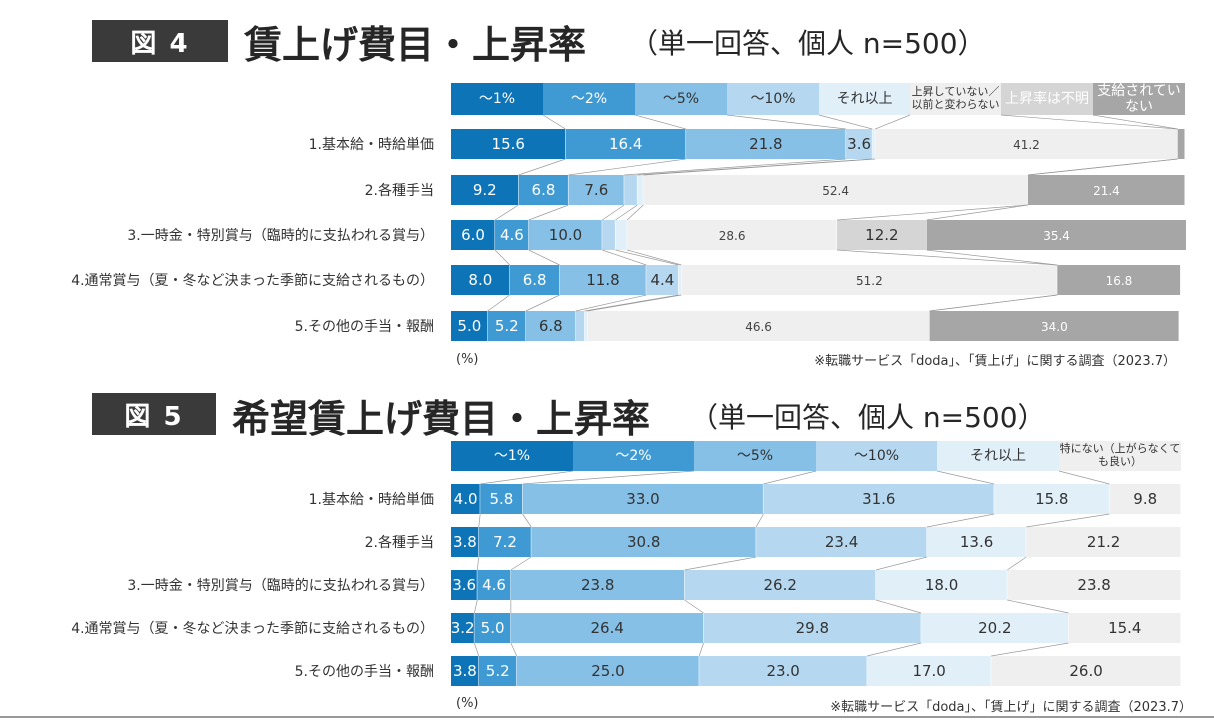  Describe the element at coordinates (441, 419) in the screenshot. I see `figure-5-title: 希望賃上げ費目・上昇率` at that location.